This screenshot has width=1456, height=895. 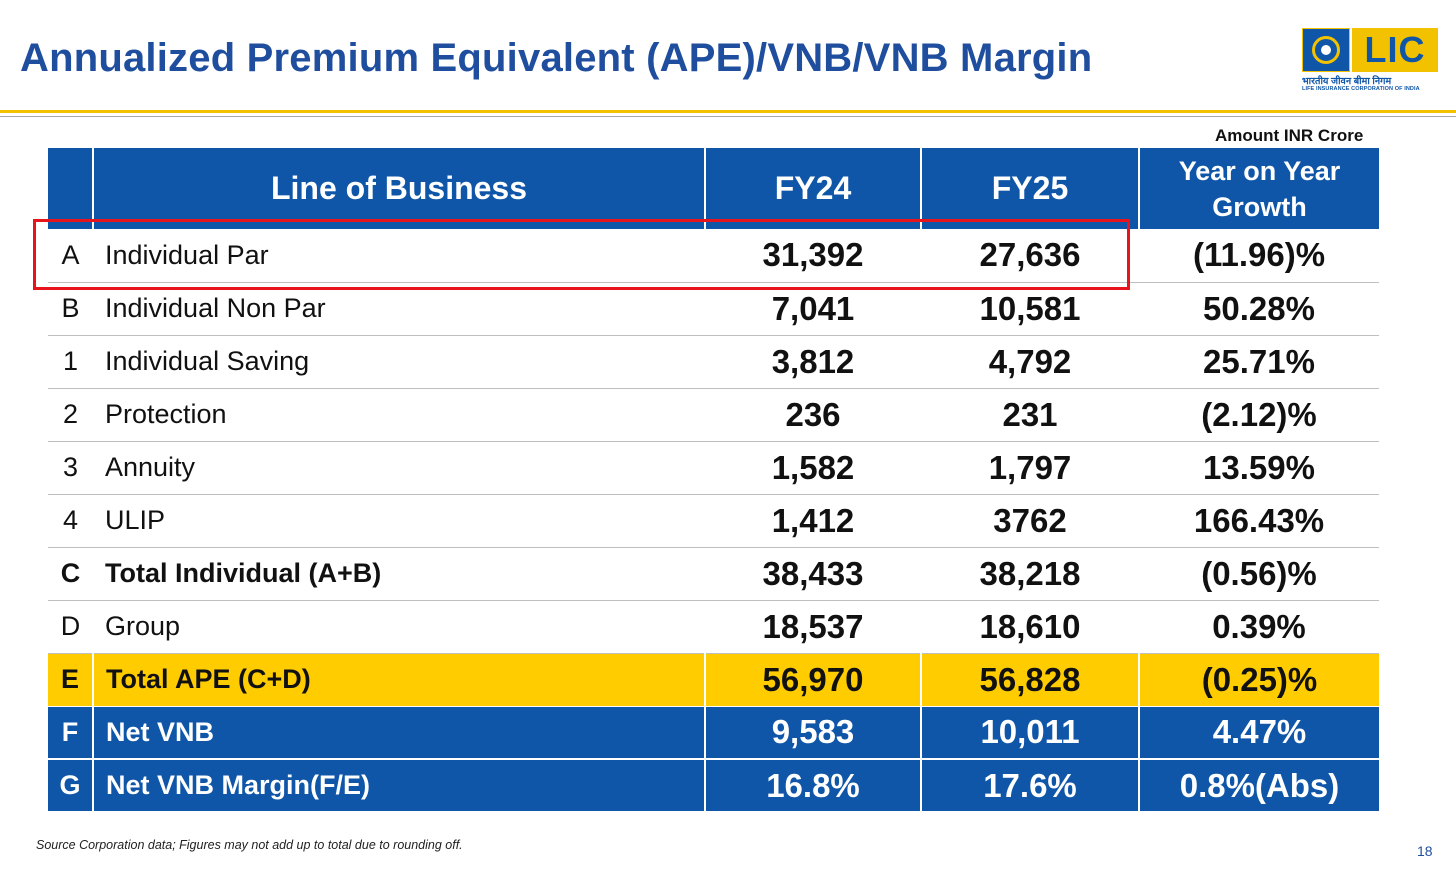 I want to click on highlight-box, so click(x=581, y=254).